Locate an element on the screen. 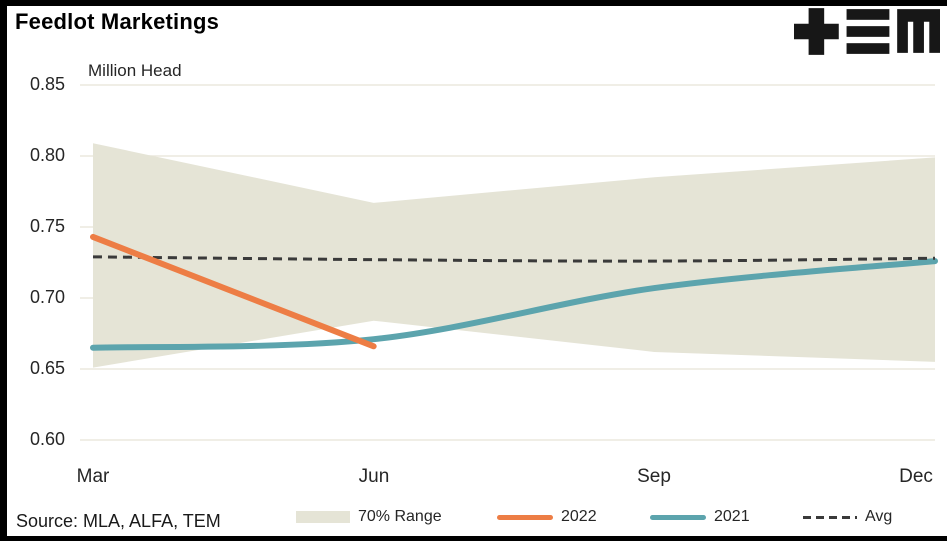  chart-legend: 70% Range 2022 2021 Avg is located at coordinates (473, 517).